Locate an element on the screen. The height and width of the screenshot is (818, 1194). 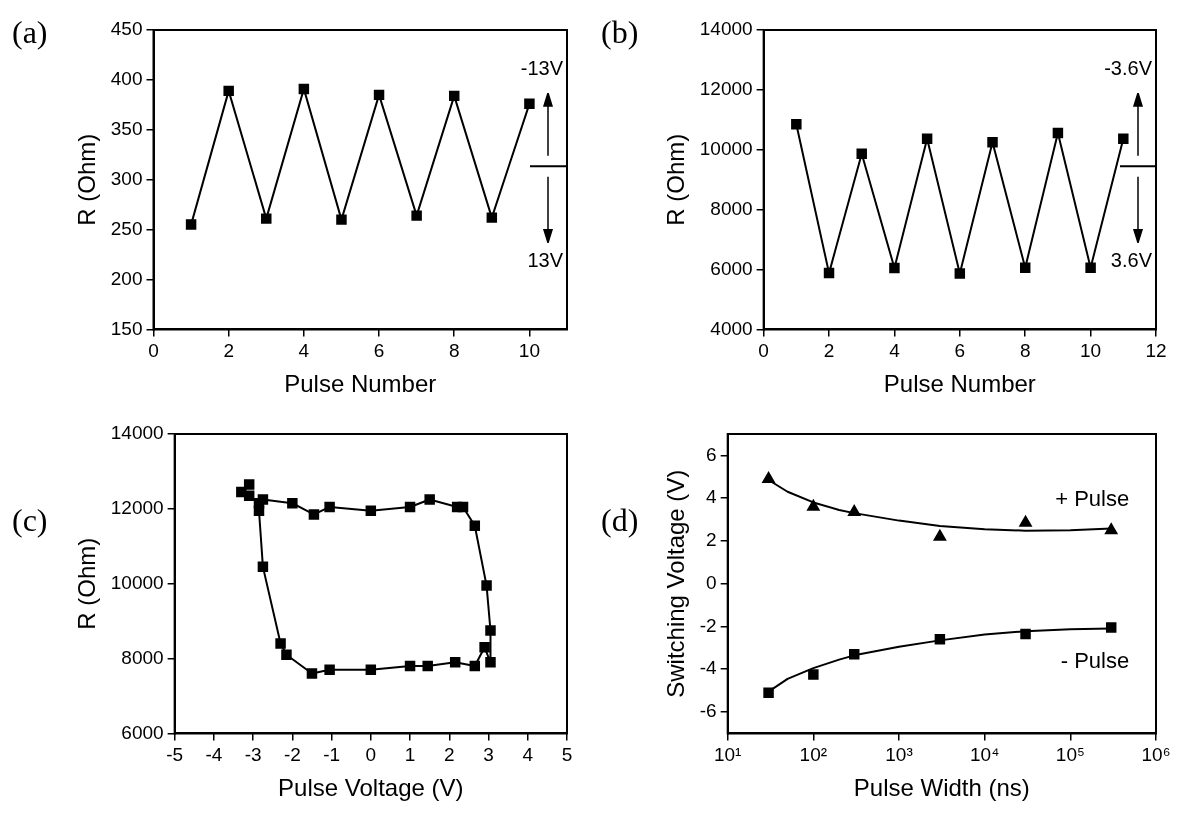
y-tick-label: 200 is located at coordinates (126, 278).